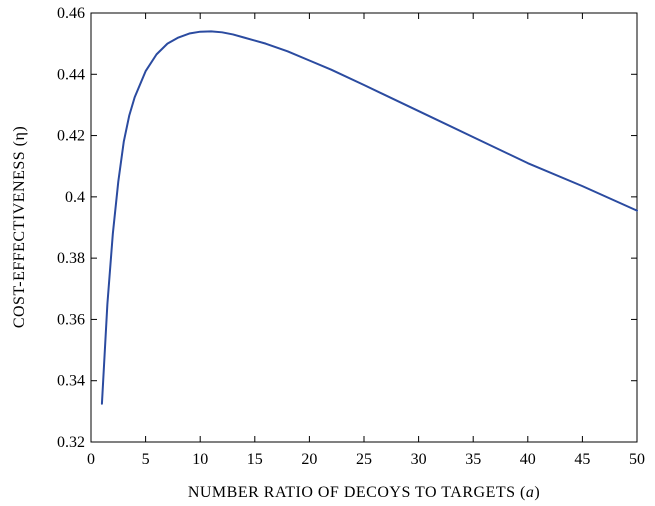  I want to click on x-tick-label: 40, so click(528, 459).